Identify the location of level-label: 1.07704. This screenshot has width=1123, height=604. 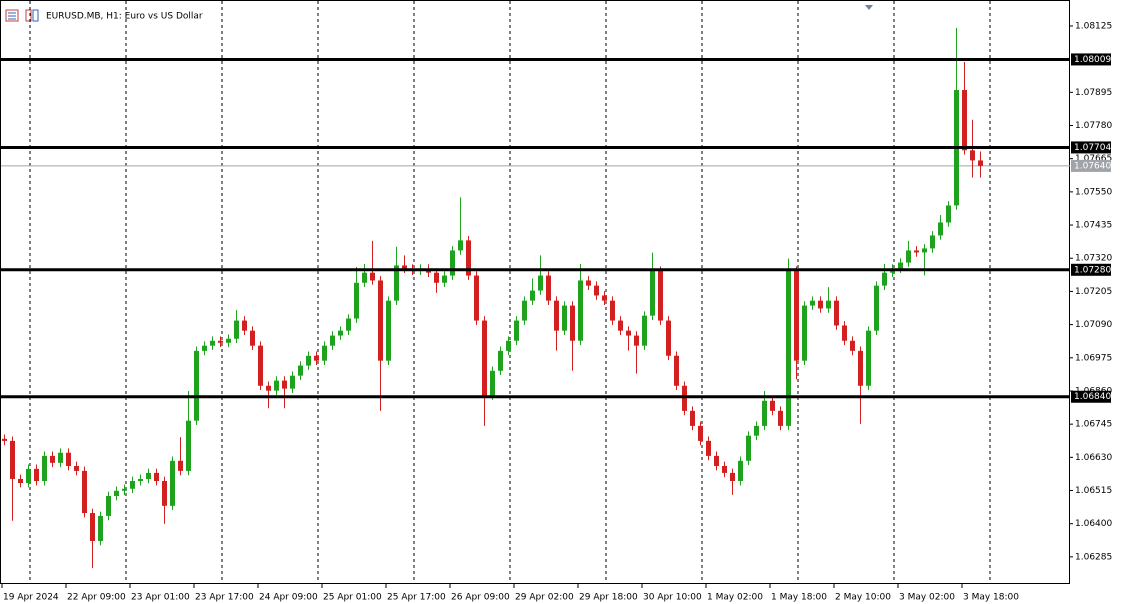
(1092, 148).